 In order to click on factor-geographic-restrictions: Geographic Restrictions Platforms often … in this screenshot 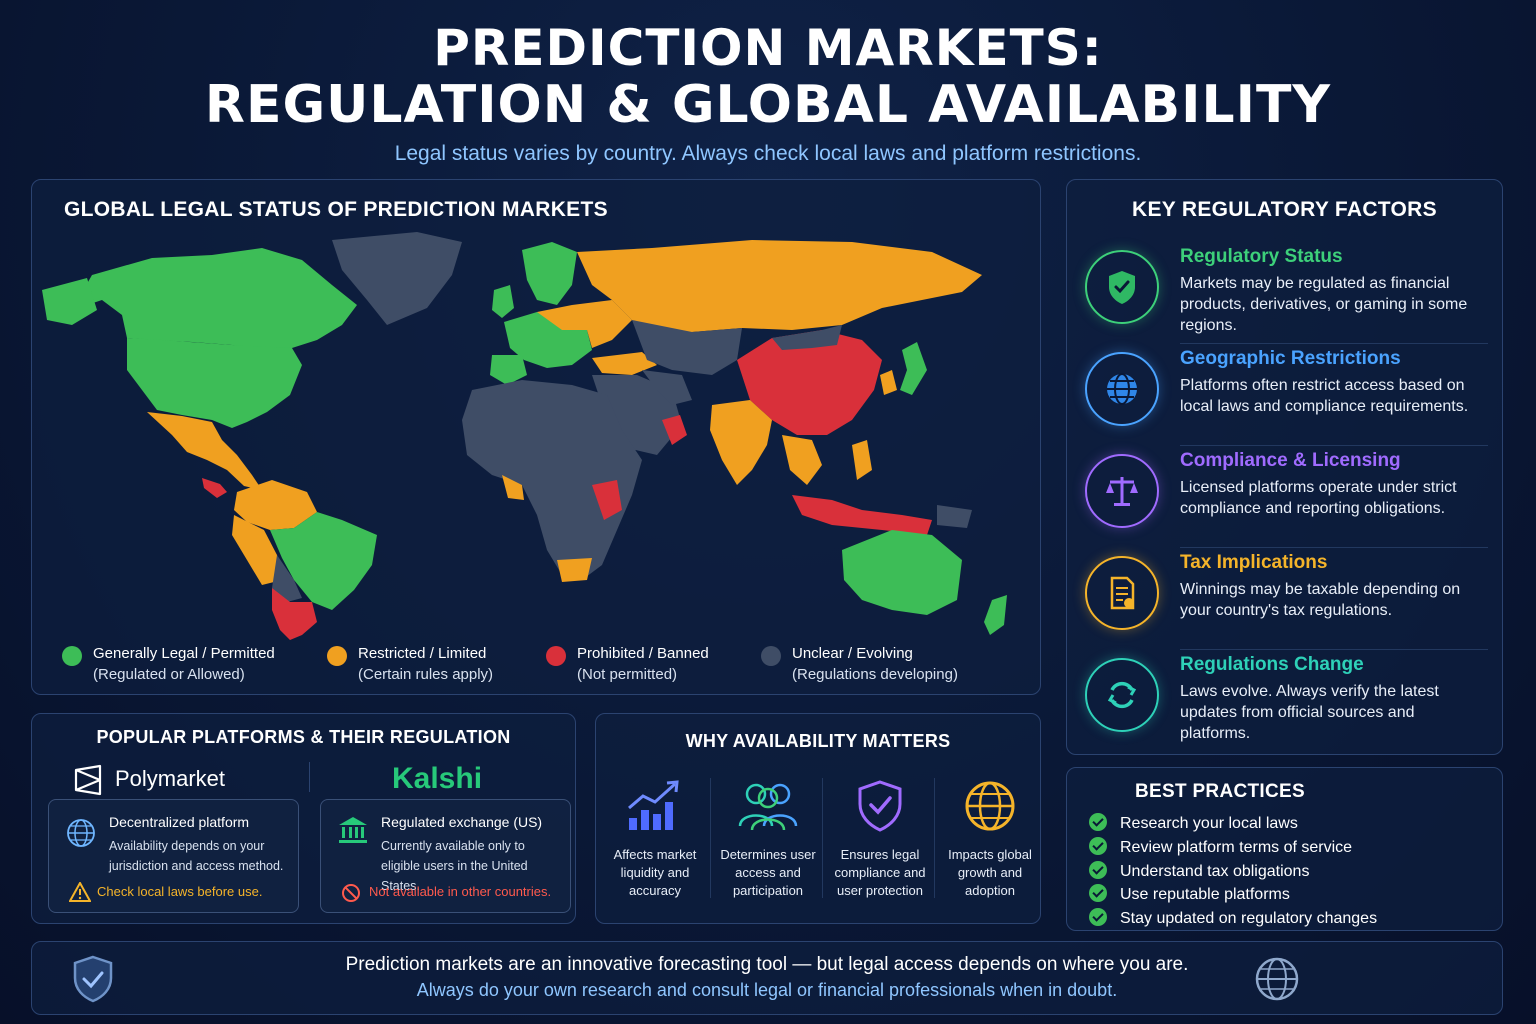, I will do `click(1285, 397)`.